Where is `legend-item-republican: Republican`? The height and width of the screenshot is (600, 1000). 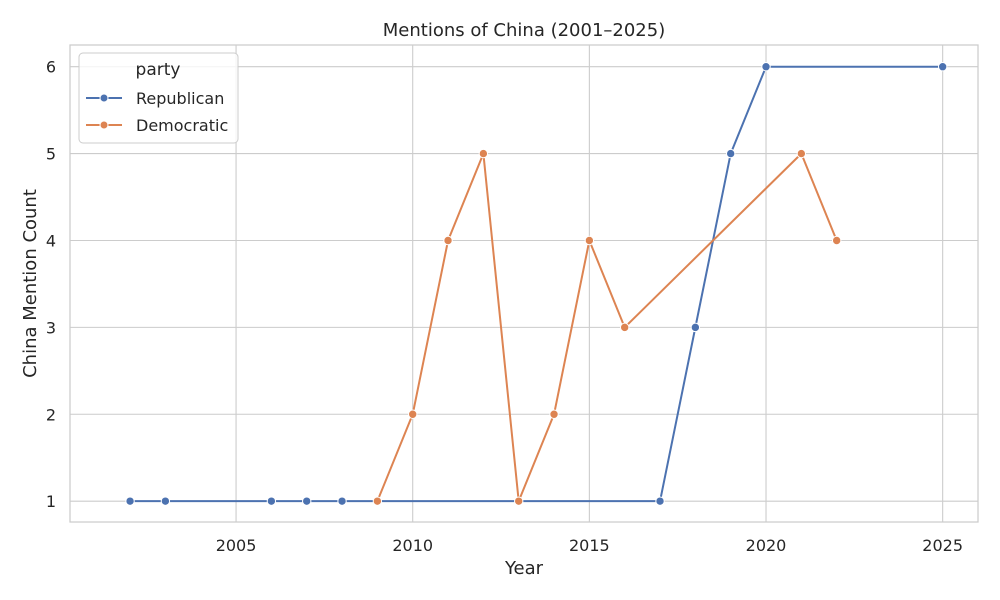 legend-item-republican: Republican is located at coordinates (155, 98).